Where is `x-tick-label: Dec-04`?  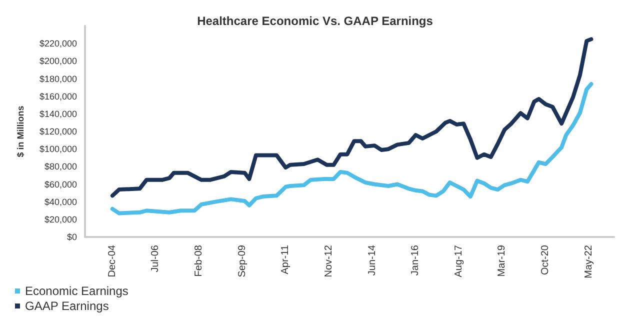 x-tick-label: Dec-04 is located at coordinates (112, 261).